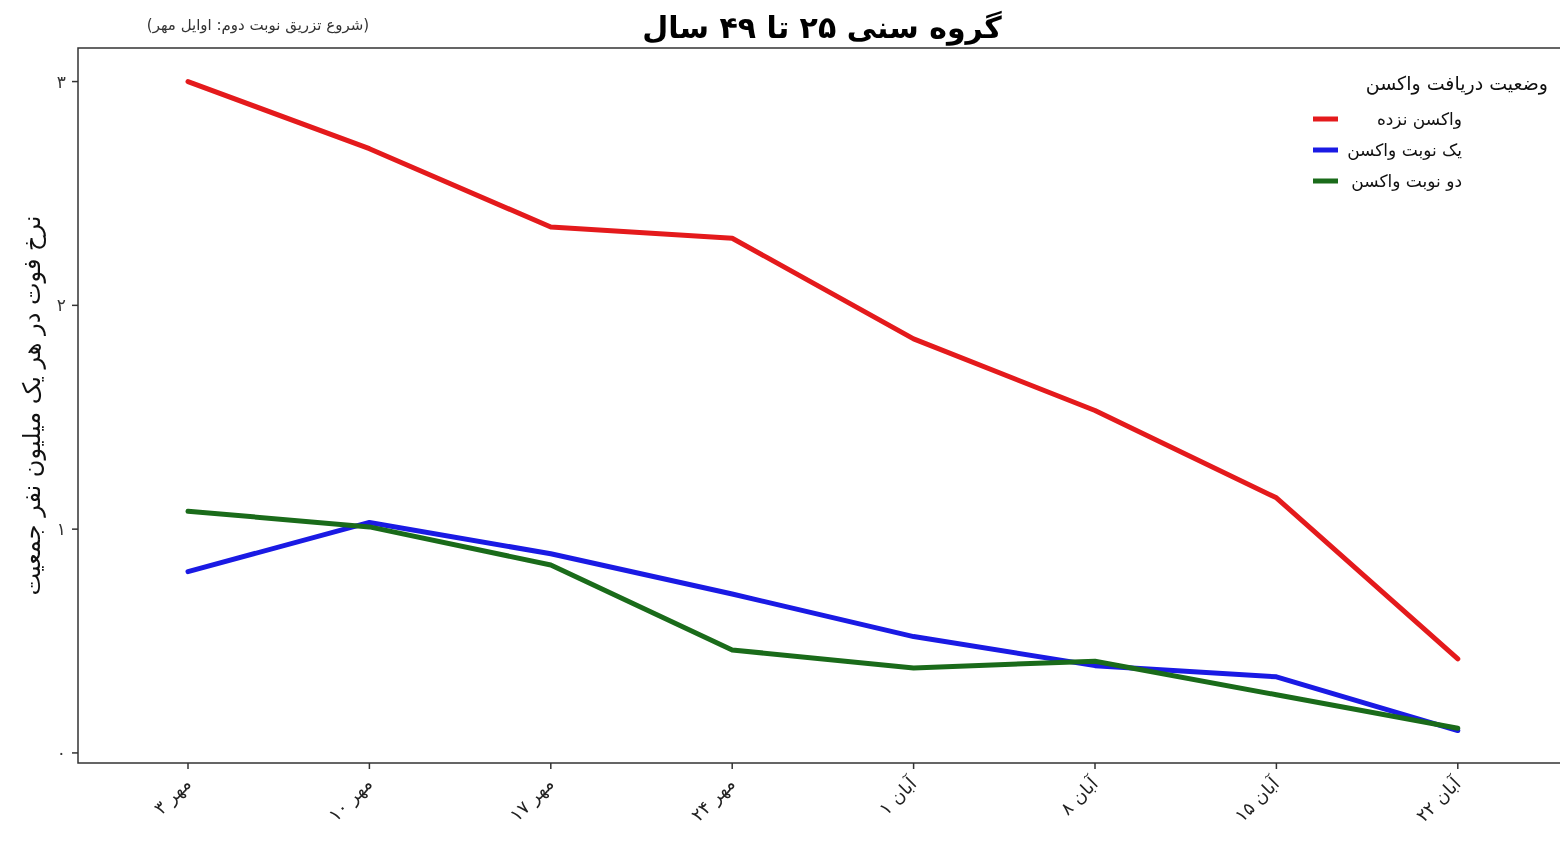 The image size is (1560, 853). I want to click on text: (شروع تزریق نوبت دوم: اوایل مهر), so click(258, 25).